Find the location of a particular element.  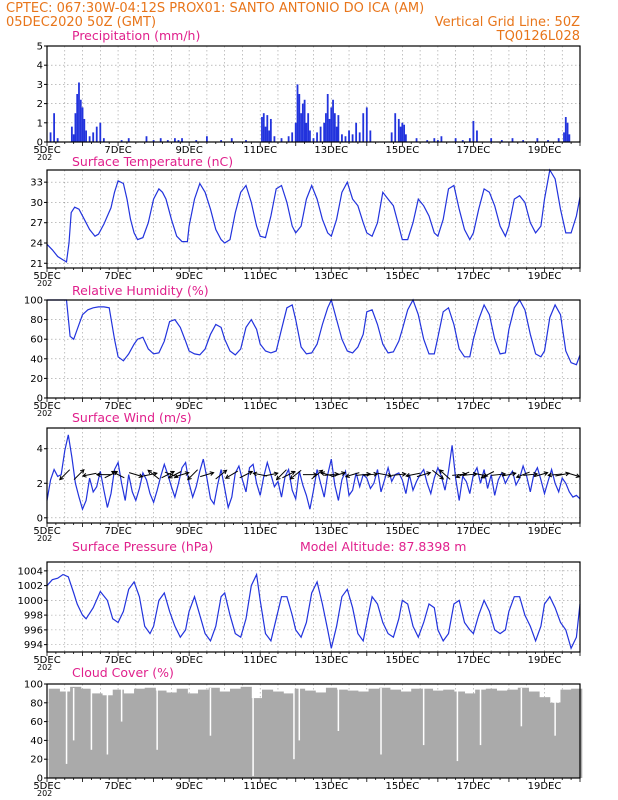

wind-title: Surface Wind (m/s) is located at coordinates (132, 417).